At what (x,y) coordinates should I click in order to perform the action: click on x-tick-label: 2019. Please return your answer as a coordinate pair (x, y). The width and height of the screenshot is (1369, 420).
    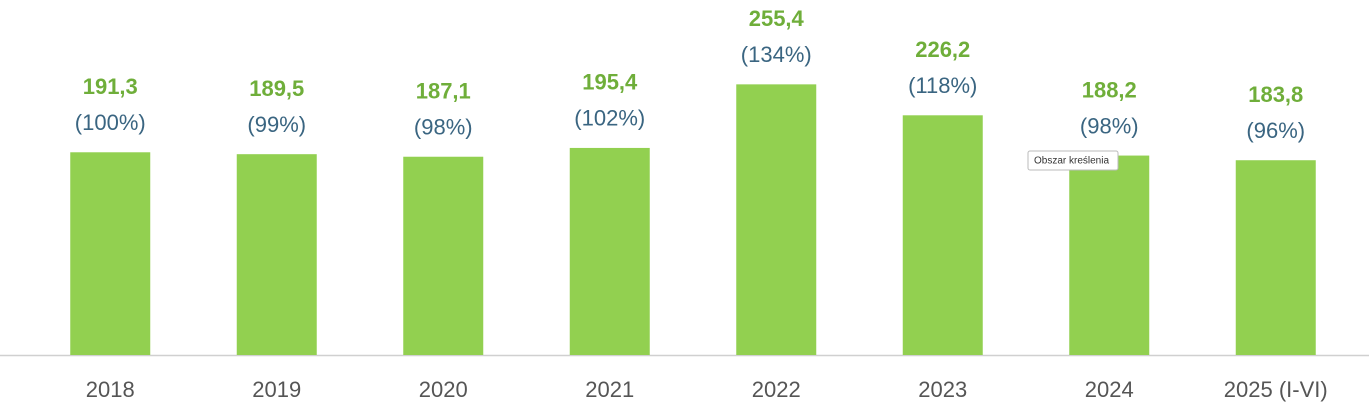
    Looking at the image, I should click on (276, 389).